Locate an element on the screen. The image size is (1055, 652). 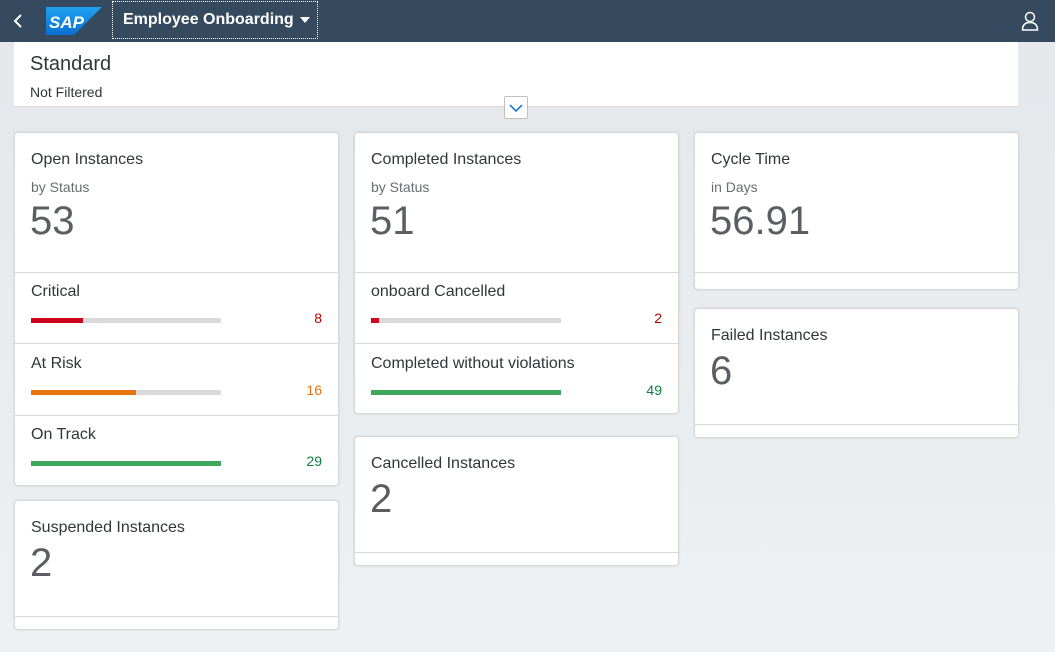
failed-instances-card: Failed Instances 6 is located at coordinates (856, 373).